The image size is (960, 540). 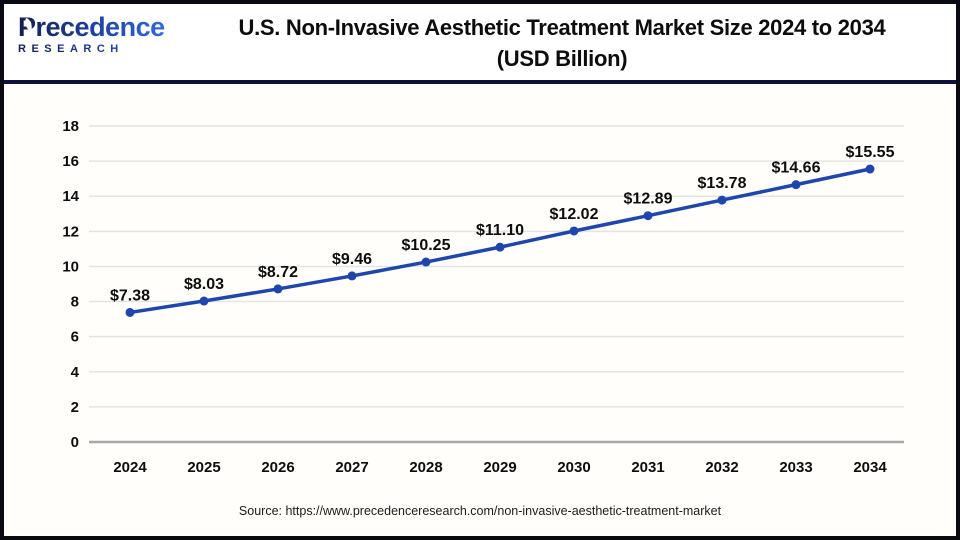 What do you see at coordinates (722, 183) in the screenshot?
I see `data-point-label: $13.78` at bounding box center [722, 183].